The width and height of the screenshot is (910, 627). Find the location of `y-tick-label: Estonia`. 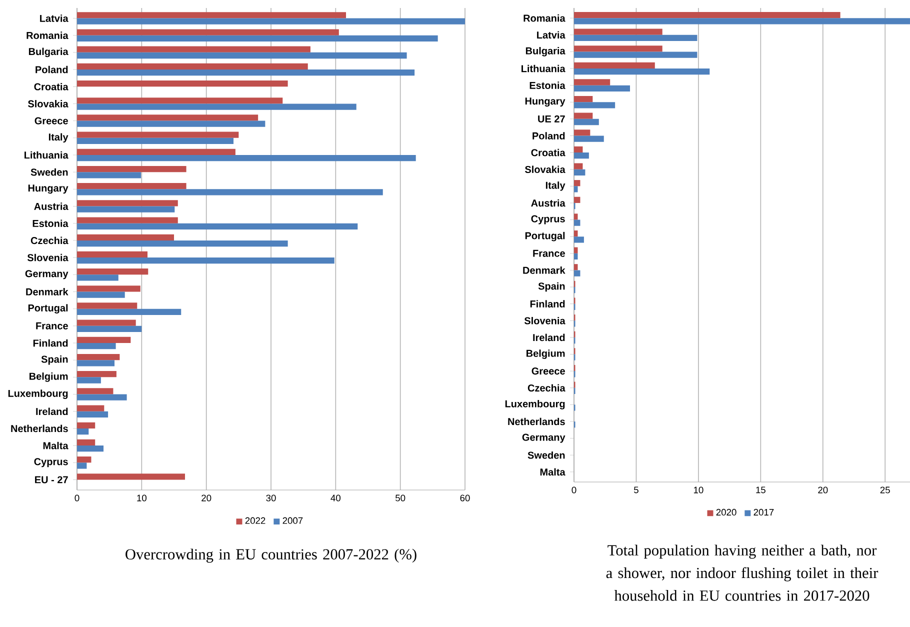

y-tick-label: Estonia is located at coordinates (548, 85).